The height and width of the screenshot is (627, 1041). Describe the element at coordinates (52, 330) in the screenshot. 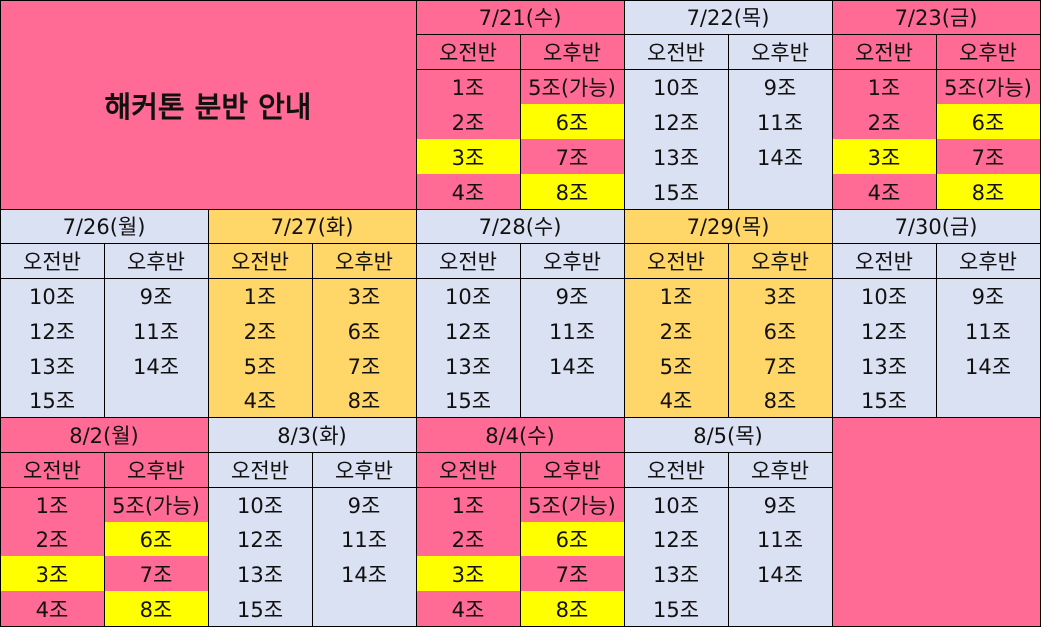

I see `team-cell: 12조` at that location.